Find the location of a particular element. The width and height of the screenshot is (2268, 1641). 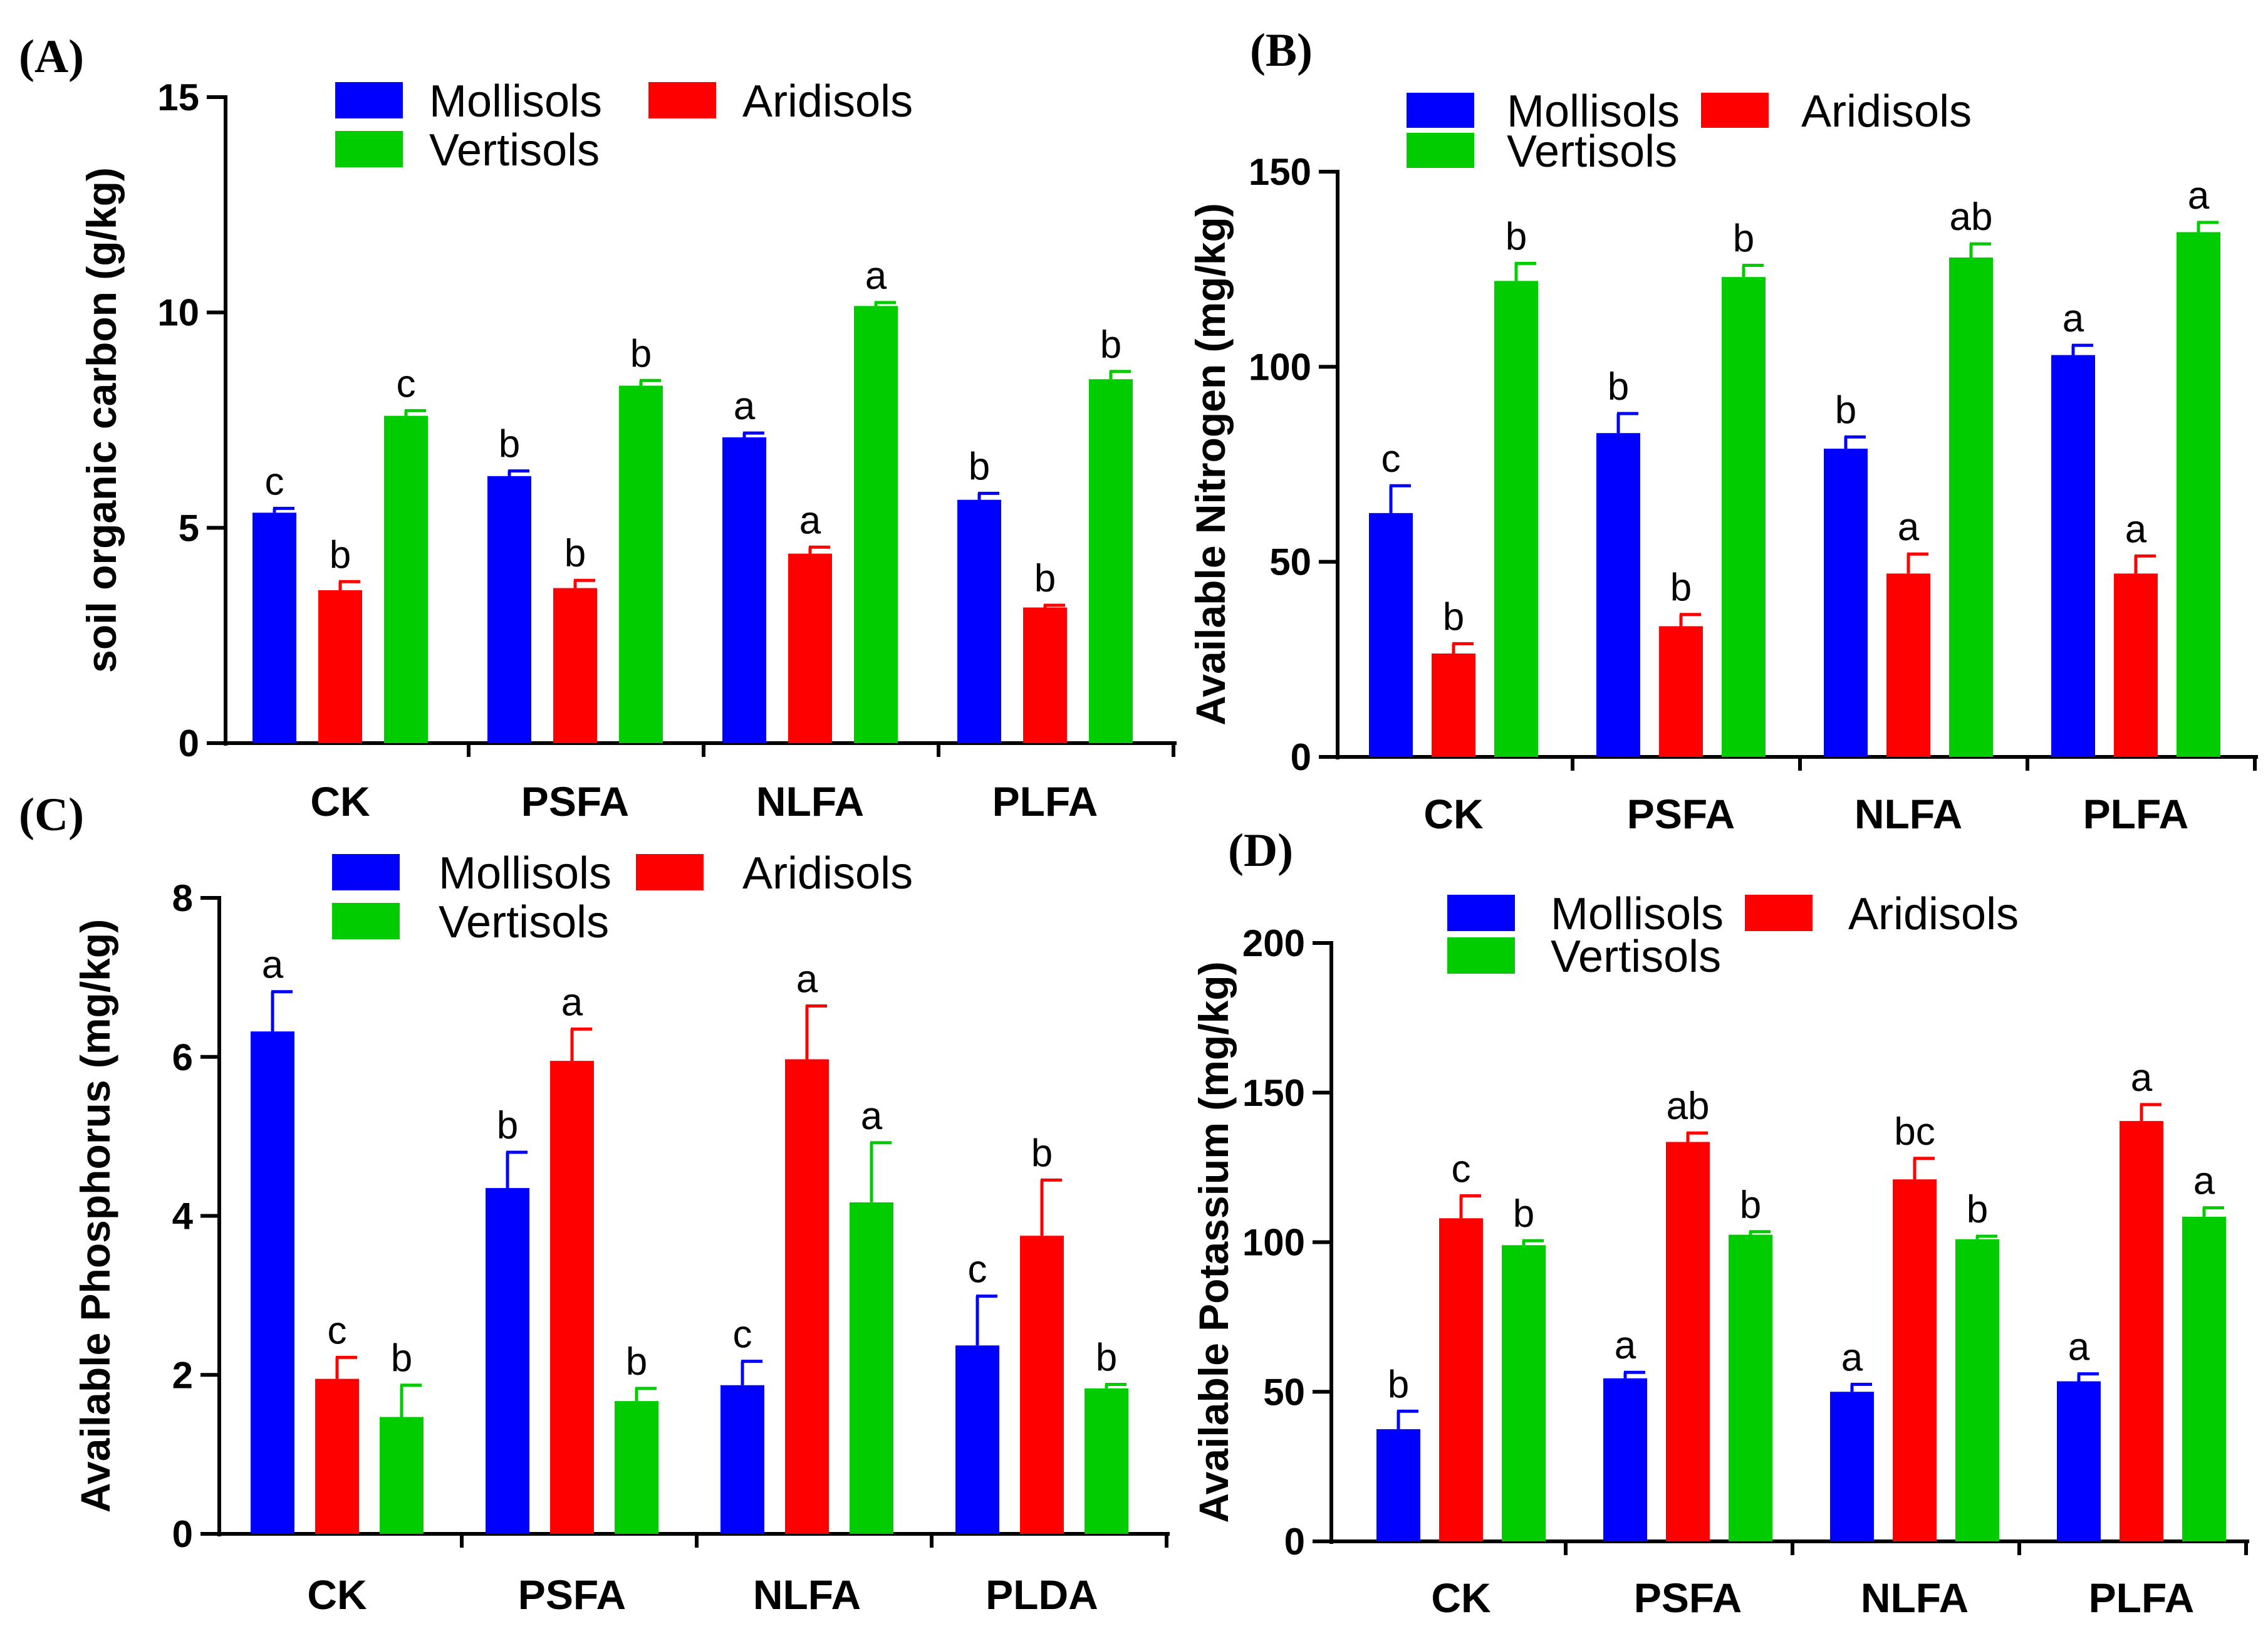

y-tick-label: 5 is located at coordinates (189, 528).